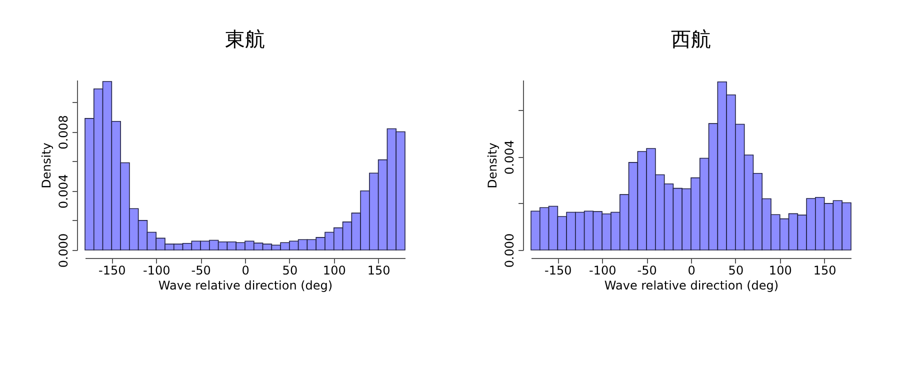 The height and width of the screenshot is (370, 900). What do you see at coordinates (63, 132) in the screenshot?
I see `y-tick-label: 0.008` at bounding box center [63, 132].